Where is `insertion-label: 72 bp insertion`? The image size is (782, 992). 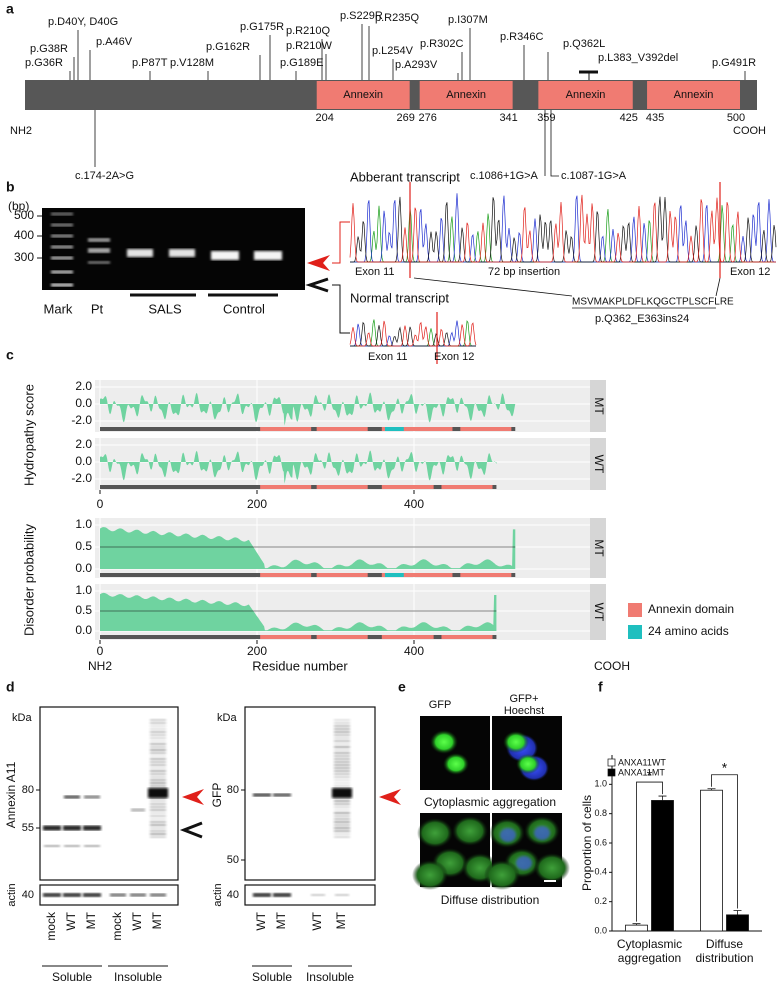
insertion-label: 72 bp insertion is located at coordinates (524, 272).